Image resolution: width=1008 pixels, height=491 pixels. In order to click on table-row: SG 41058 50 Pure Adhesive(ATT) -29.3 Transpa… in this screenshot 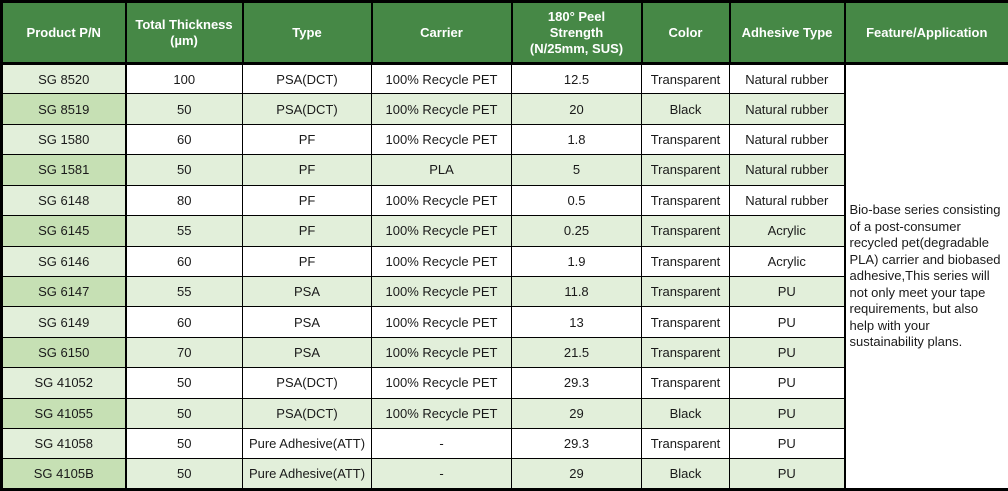, I will do `click(504, 444)`.